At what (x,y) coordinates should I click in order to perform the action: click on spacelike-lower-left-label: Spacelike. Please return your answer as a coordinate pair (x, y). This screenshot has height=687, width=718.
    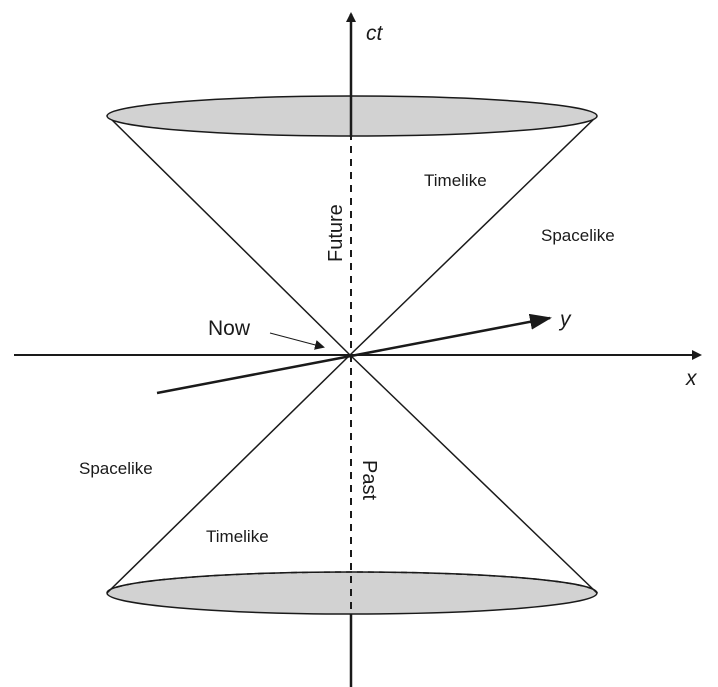
    Looking at the image, I should click on (116, 468).